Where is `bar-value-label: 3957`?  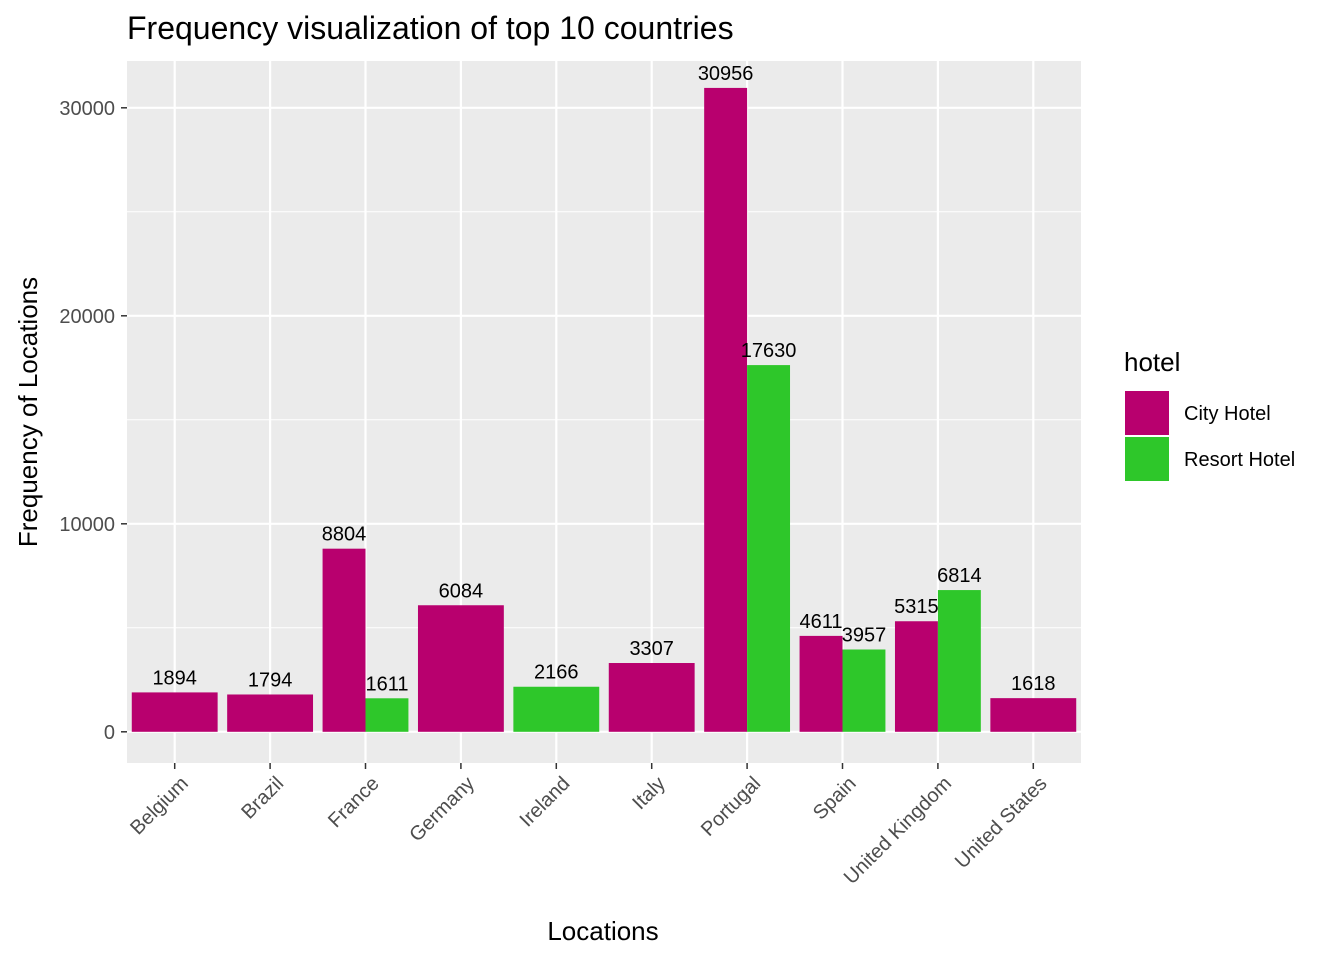 bar-value-label: 3957 is located at coordinates (864, 635).